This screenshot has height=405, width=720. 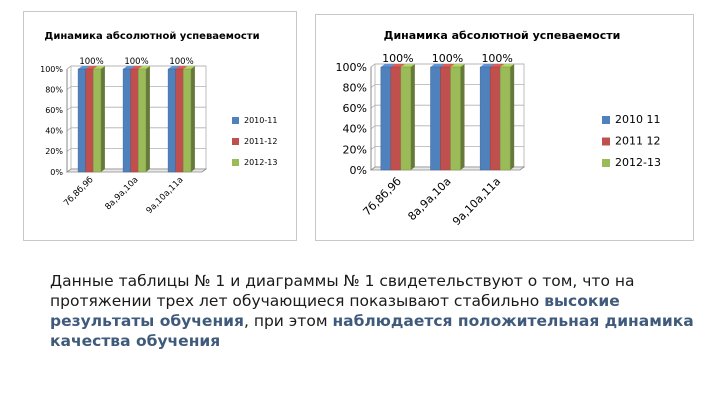 I want to click on summary-text-part-2: , при этом, so click(x=288, y=321).